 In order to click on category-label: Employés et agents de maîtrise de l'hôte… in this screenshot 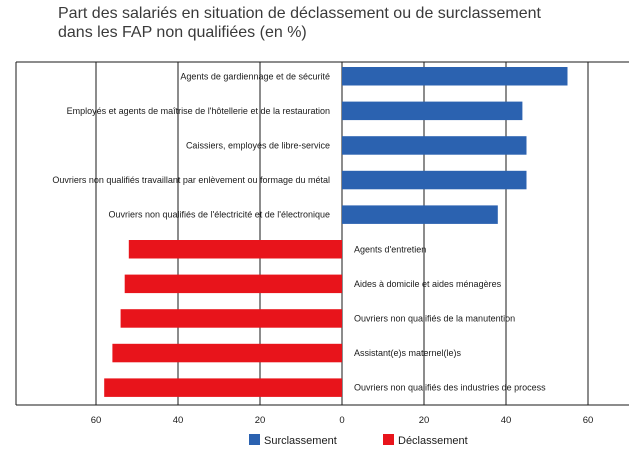, I will do `click(198, 111)`.